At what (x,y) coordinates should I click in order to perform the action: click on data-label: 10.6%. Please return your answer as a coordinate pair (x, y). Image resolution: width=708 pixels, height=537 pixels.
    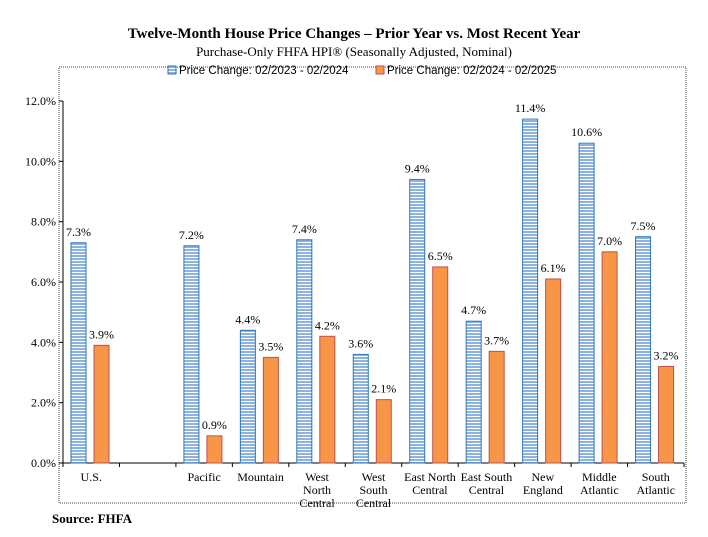
    Looking at the image, I should click on (586, 132).